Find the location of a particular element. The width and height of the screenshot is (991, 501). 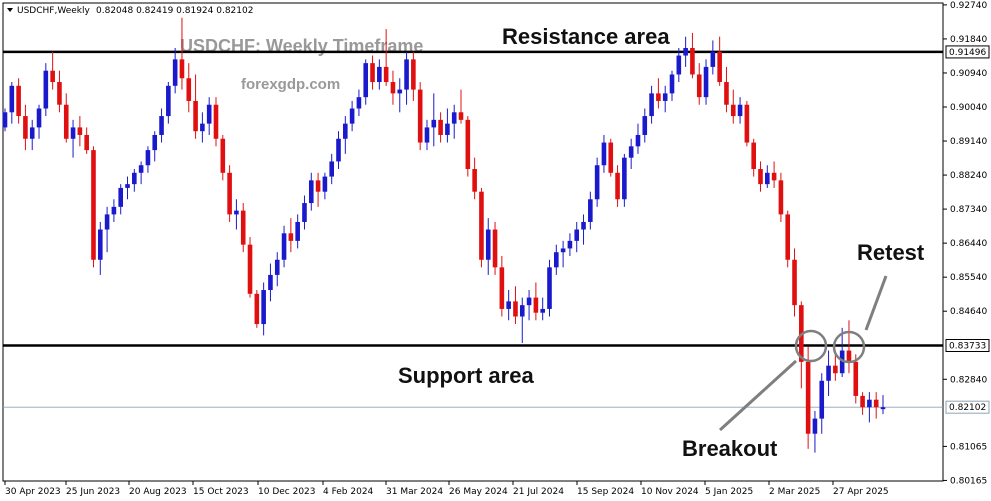

website-label: forexgdp.com is located at coordinates (290, 84).